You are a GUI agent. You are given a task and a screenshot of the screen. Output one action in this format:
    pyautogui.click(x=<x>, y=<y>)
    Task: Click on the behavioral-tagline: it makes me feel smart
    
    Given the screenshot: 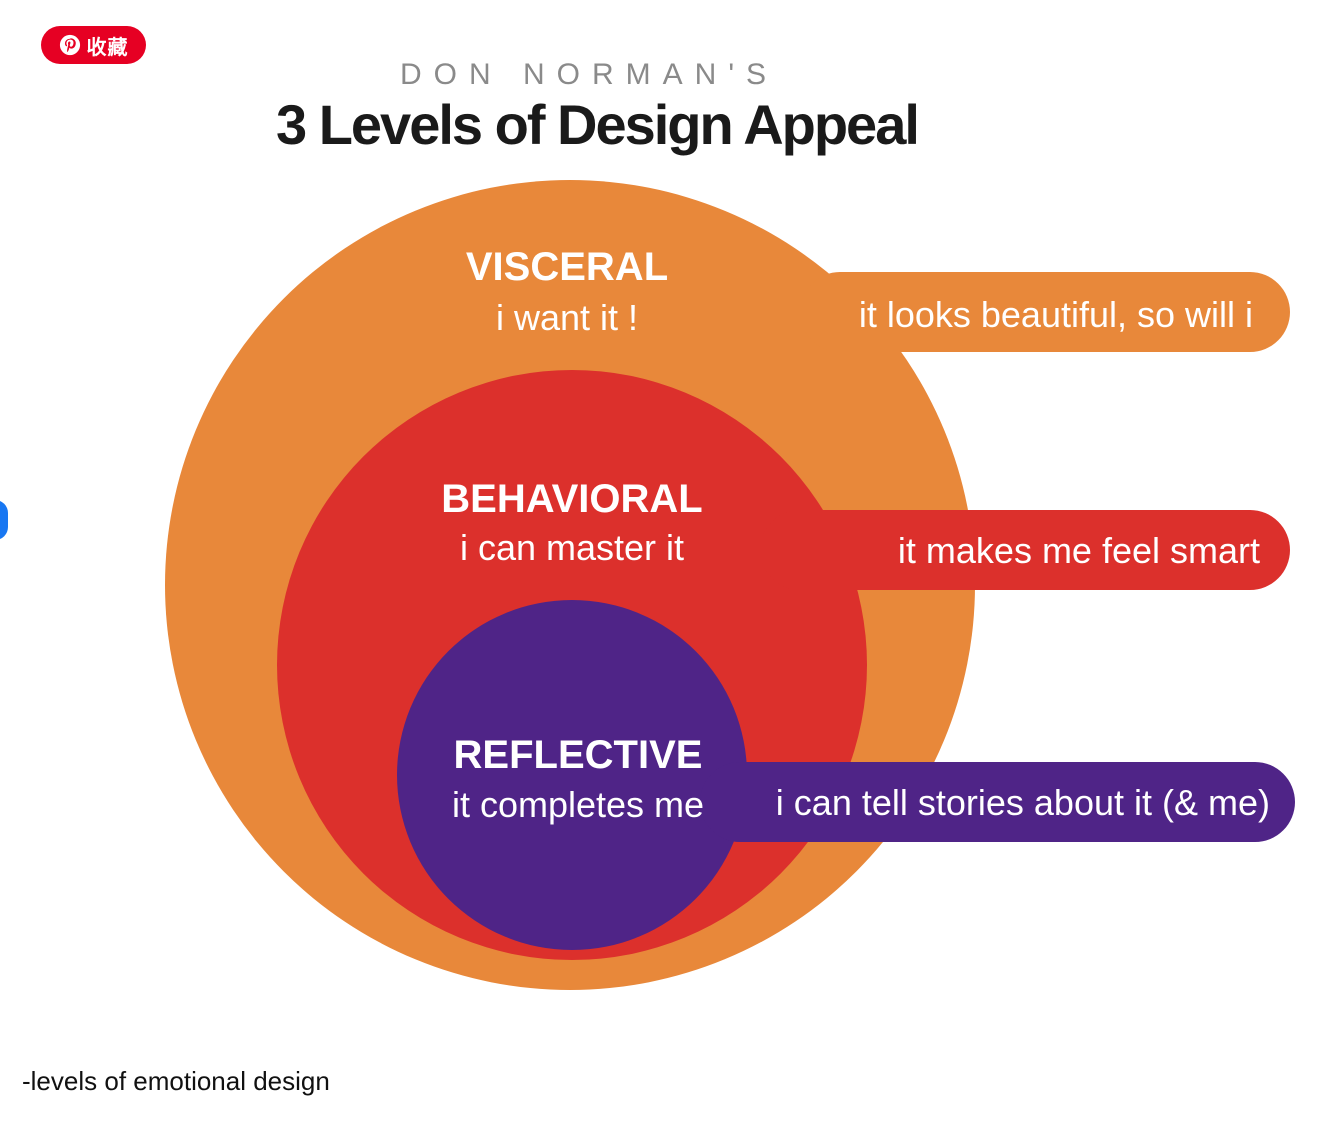 What is the action you would take?
    pyautogui.click(x=1079, y=550)
    